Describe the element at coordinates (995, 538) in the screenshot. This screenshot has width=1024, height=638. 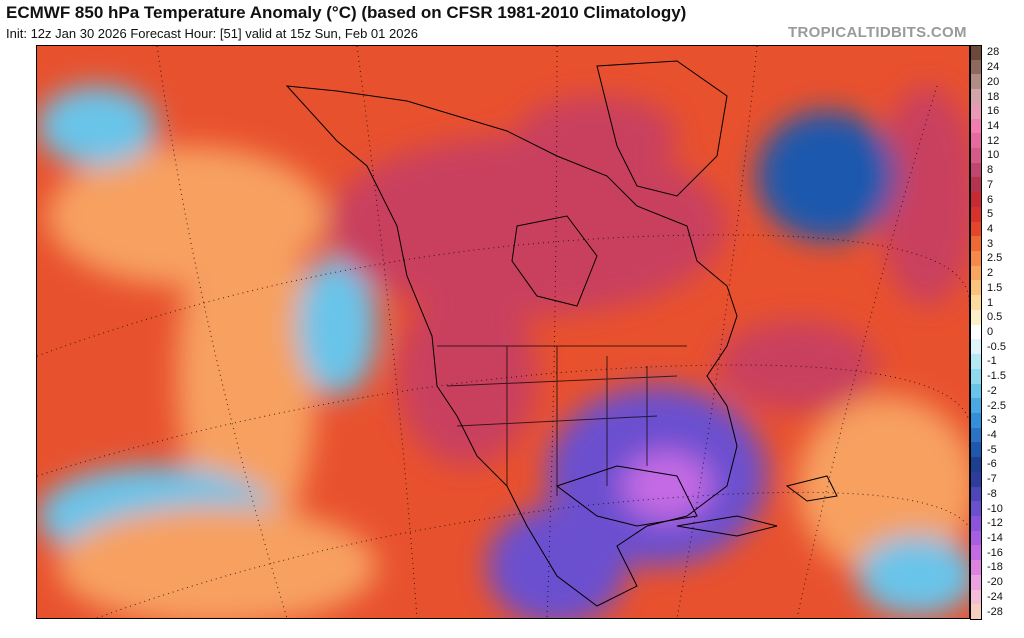
I see `colorbar-label: -14` at that location.